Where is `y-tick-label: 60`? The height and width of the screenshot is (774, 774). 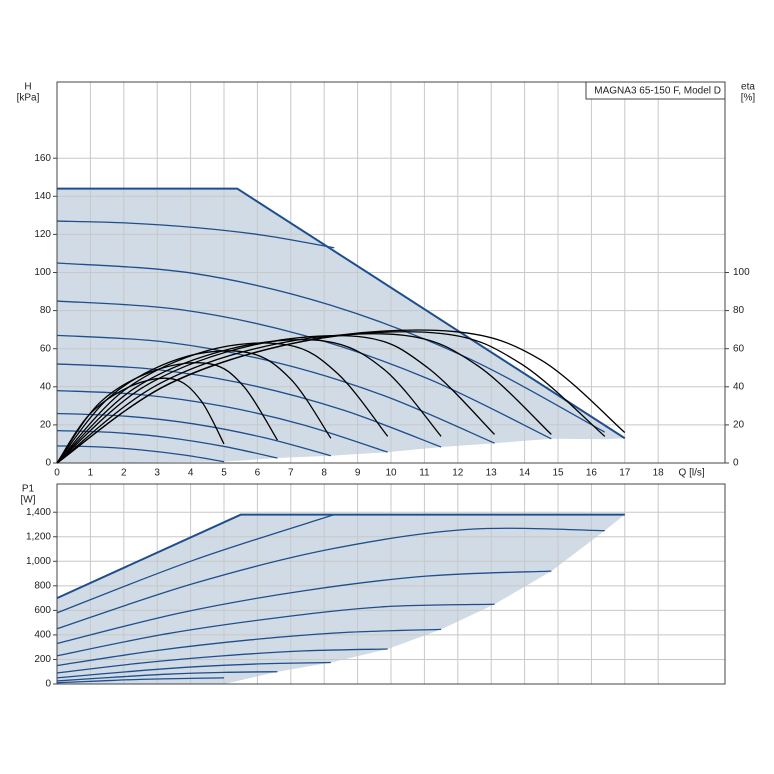 y-tick-label: 60 is located at coordinates (46, 348).